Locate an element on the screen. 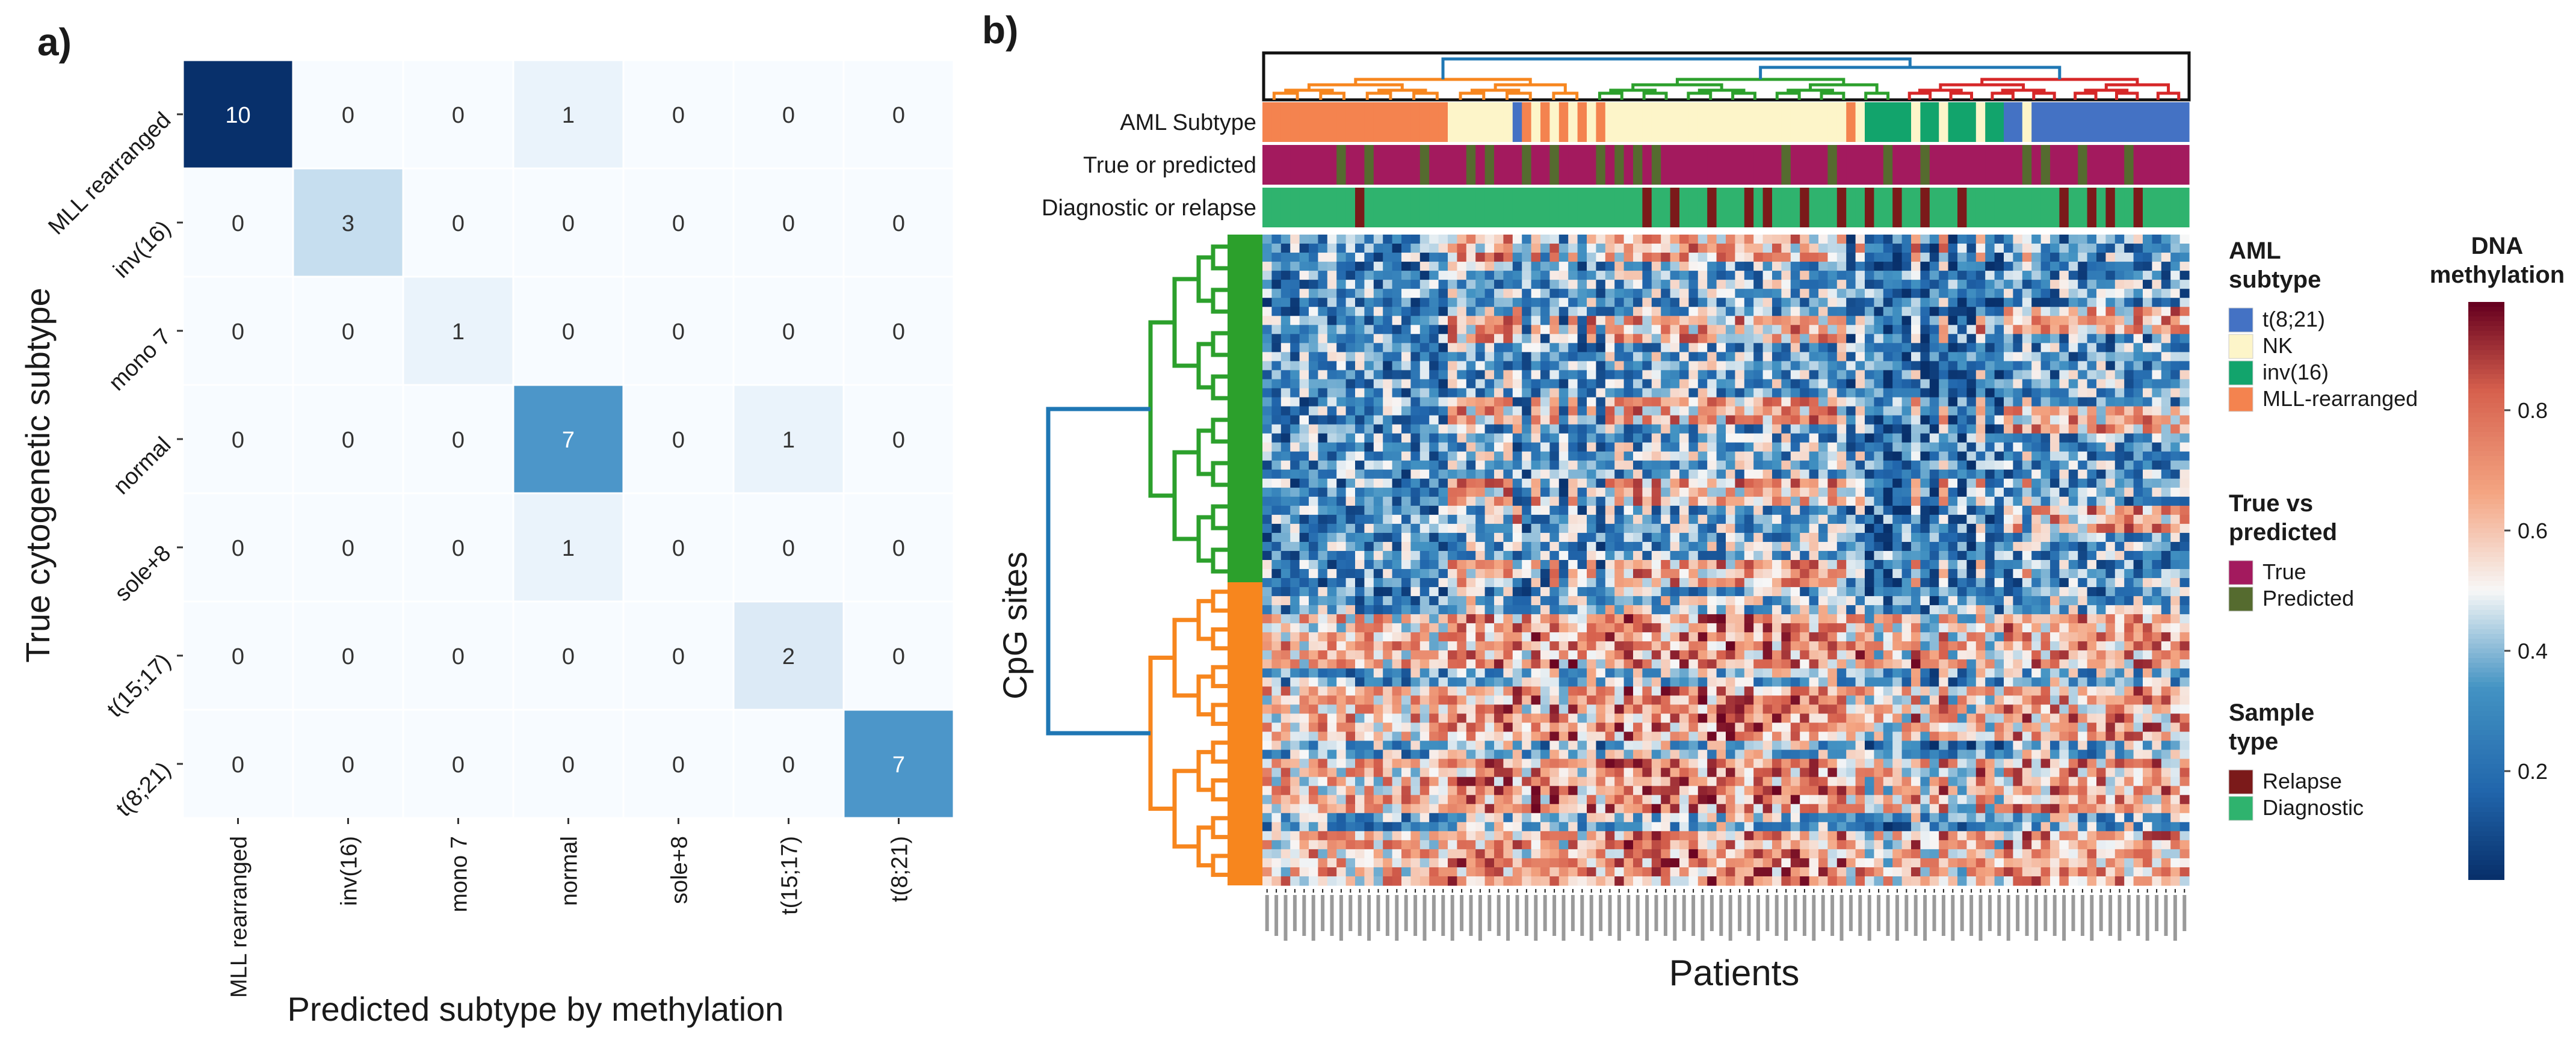 This screenshot has width=2576, height=1052. prediction-annotation-cell is located at coordinates (1323, 165).